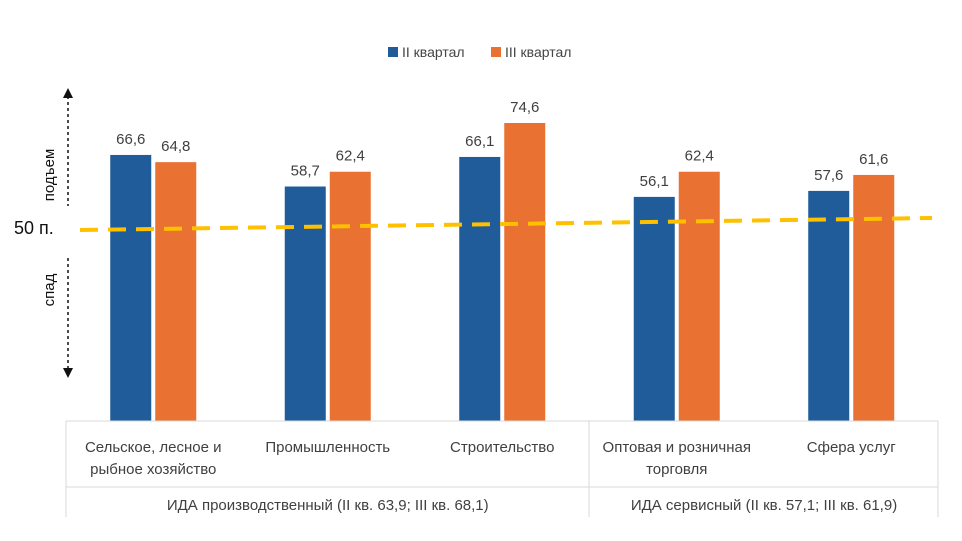 This screenshot has height=541, width=962. I want to click on category-label-3: Оптовая и розничная, so click(677, 447).